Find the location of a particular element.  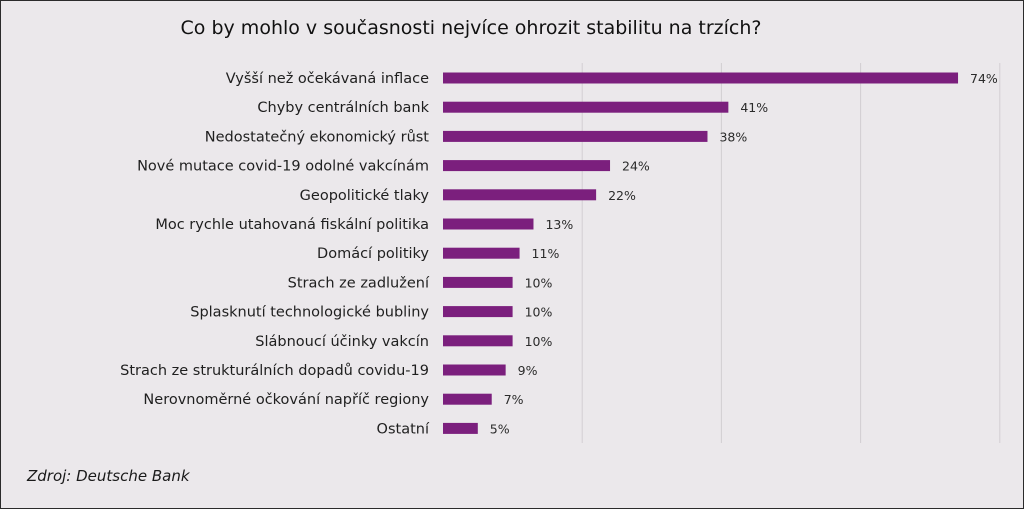

category-label: Chyby centrálních bank is located at coordinates (343, 108).